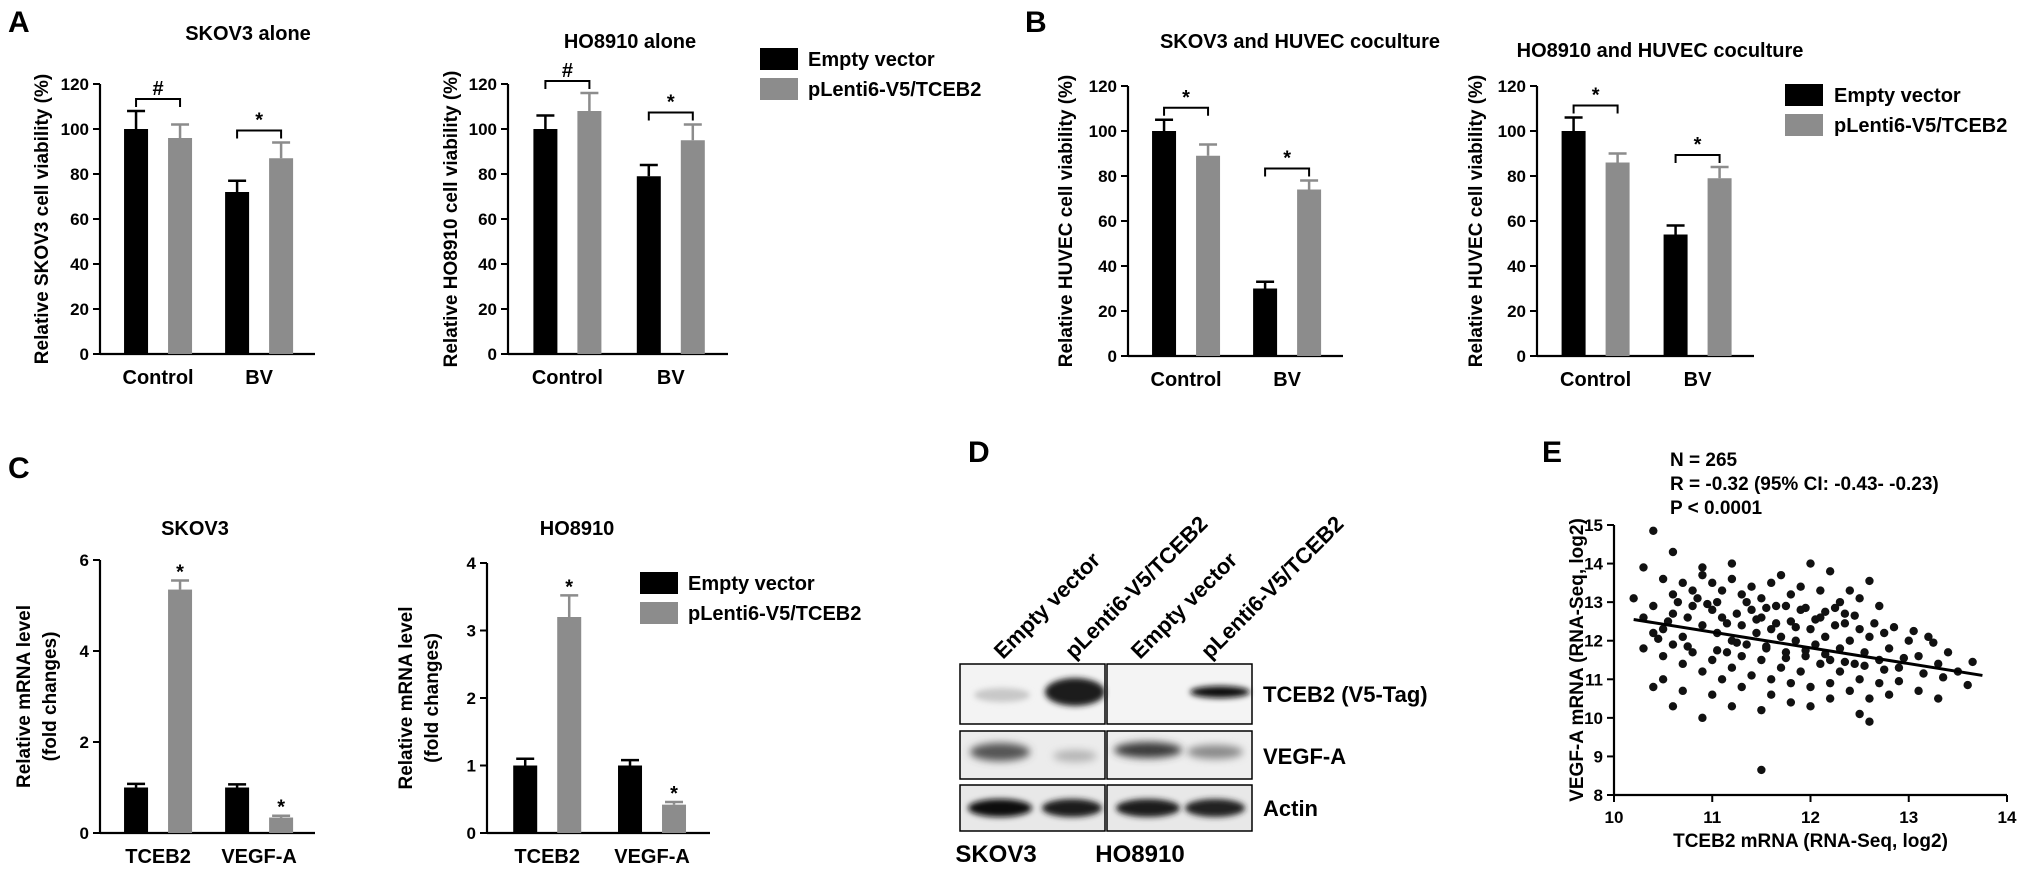 The width and height of the screenshot is (2031, 875). I want to click on panel-letter-e: E, so click(1552, 452).